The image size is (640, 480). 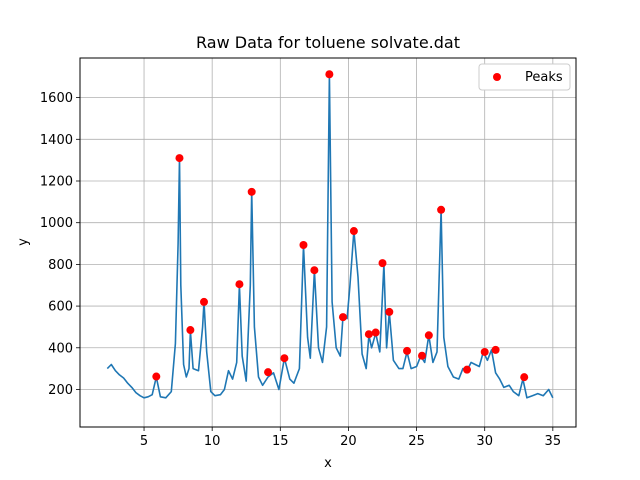 What do you see at coordinates (56, 140) in the screenshot?
I see `y-tick-label: 1400` at bounding box center [56, 140].